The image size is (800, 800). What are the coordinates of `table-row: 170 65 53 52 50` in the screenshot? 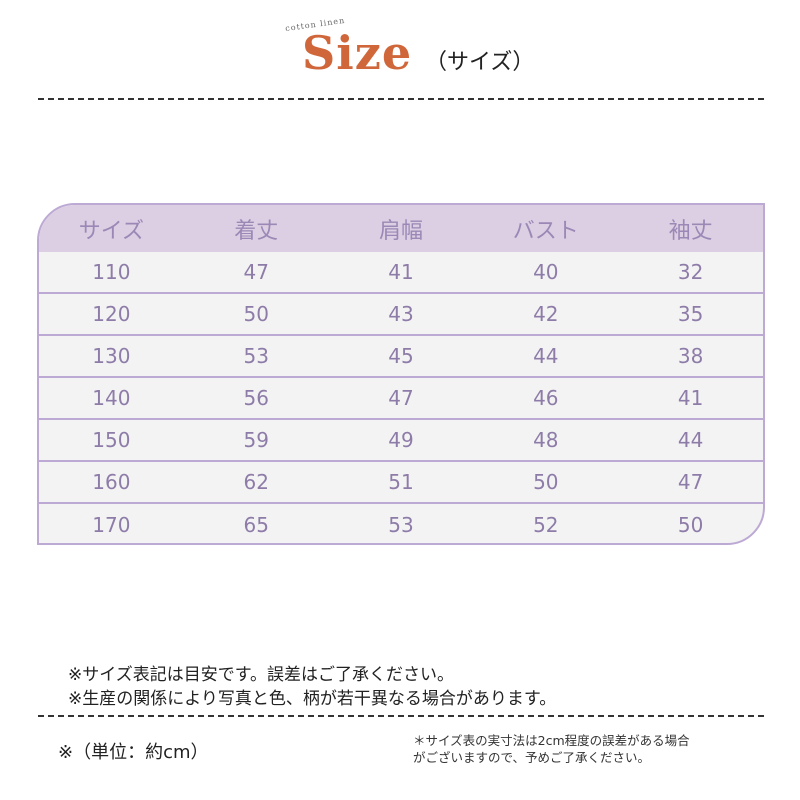 It's located at (401, 523).